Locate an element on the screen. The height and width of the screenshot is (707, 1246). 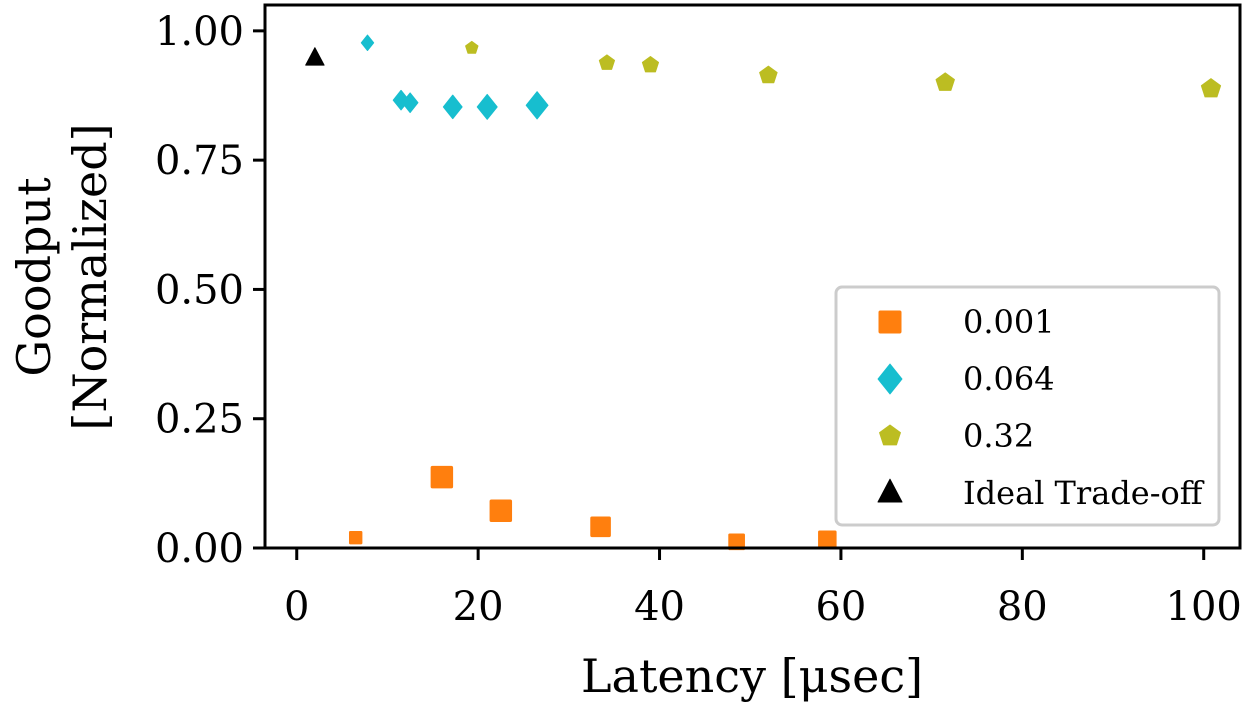
x-tick-label: 0 is located at coordinates (296, 607).